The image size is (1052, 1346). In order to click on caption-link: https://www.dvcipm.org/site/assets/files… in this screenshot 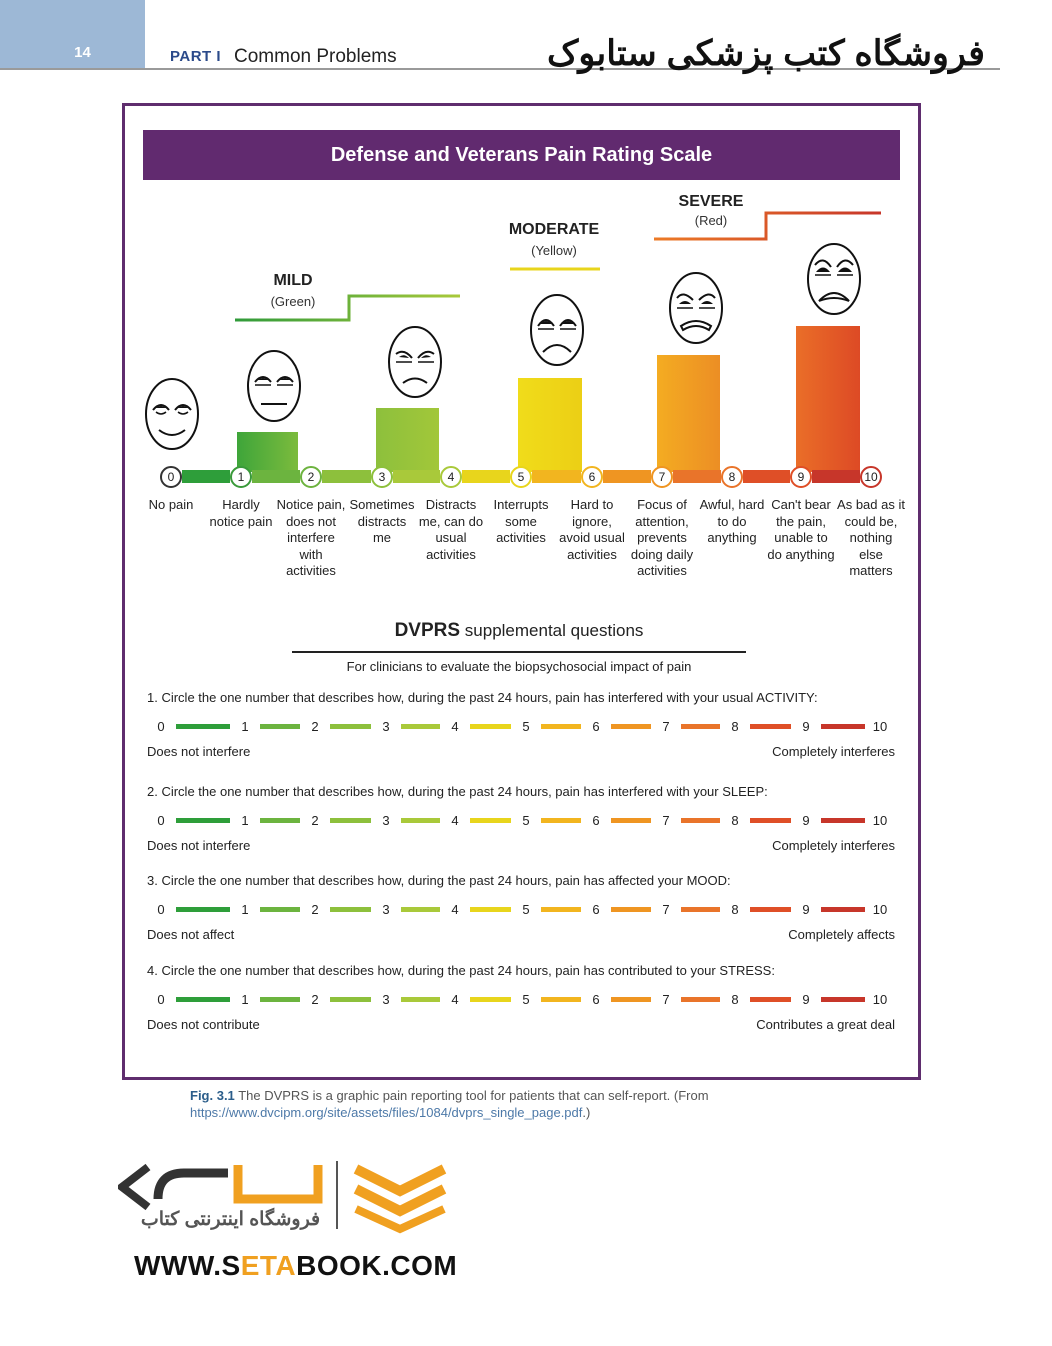, I will do `click(386, 1112)`.